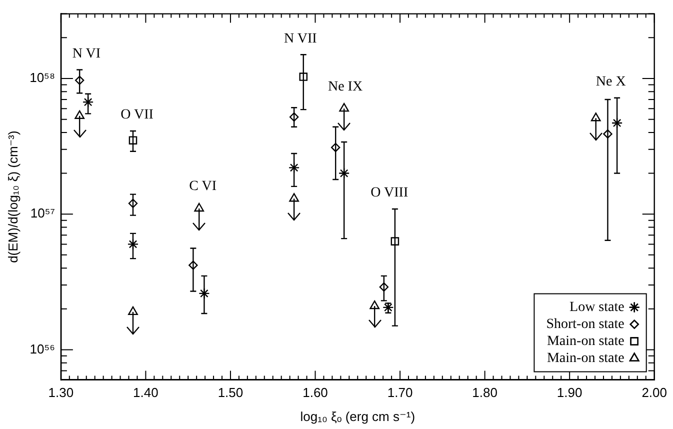  What do you see at coordinates (42, 348) in the screenshot?
I see `y-tick-label: 10⁵⁶` at bounding box center [42, 348].